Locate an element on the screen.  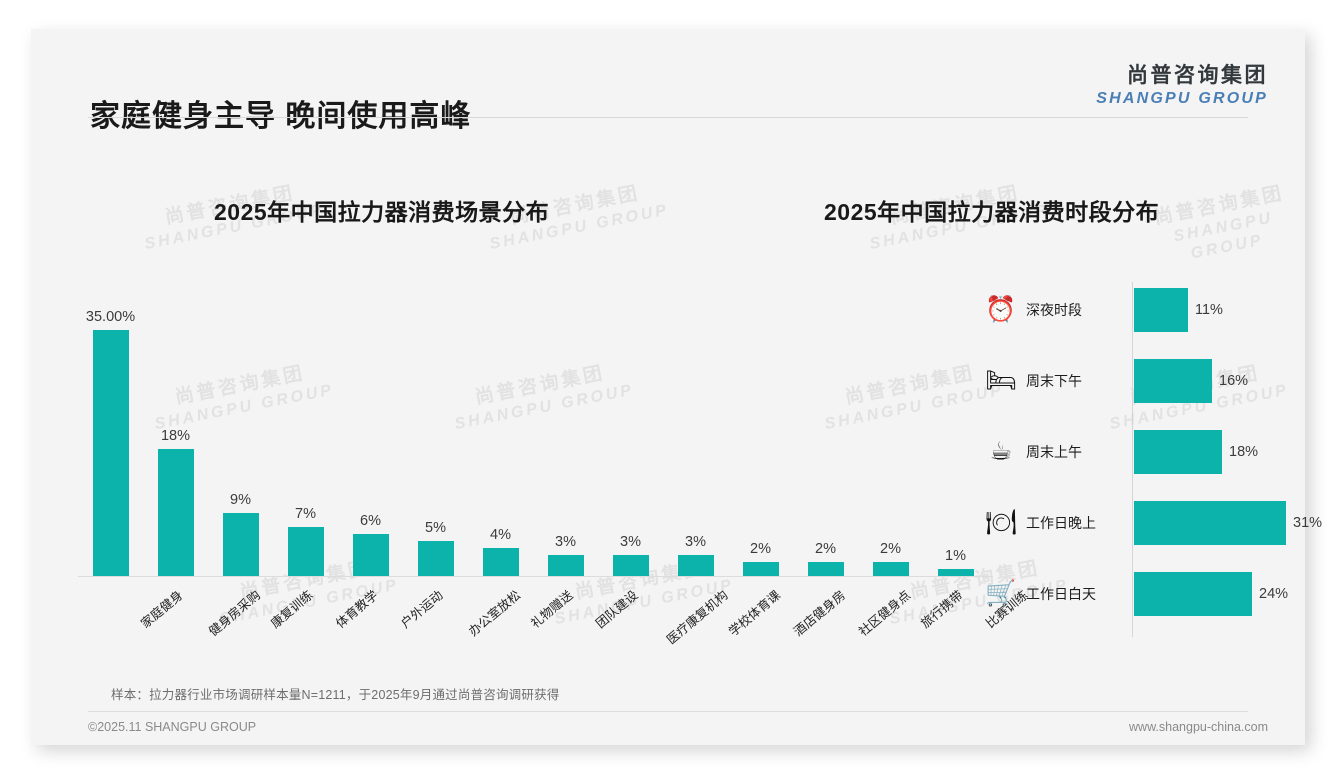
brand-name-cn: 尚普咨询集团 is located at coordinates (1197, 75).